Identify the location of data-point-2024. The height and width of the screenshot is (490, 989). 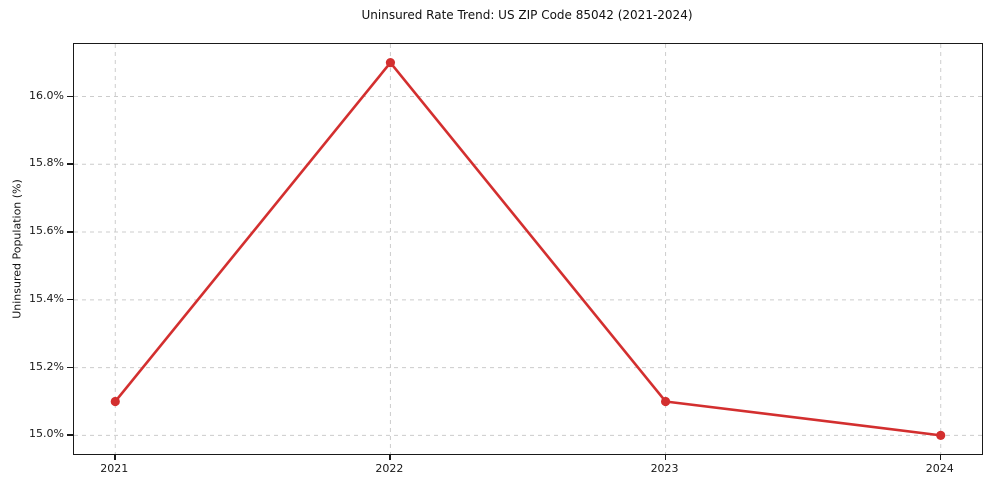
(941, 435).